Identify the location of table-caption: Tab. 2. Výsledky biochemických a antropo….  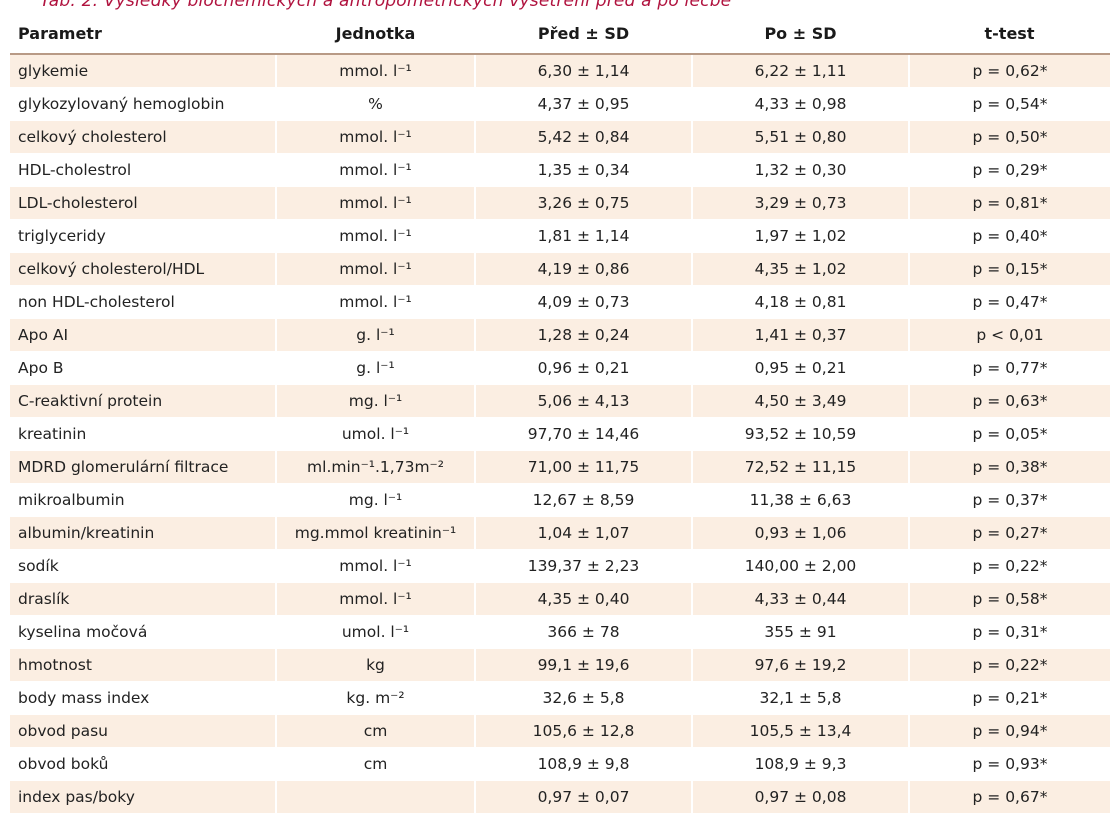
(386, 5).